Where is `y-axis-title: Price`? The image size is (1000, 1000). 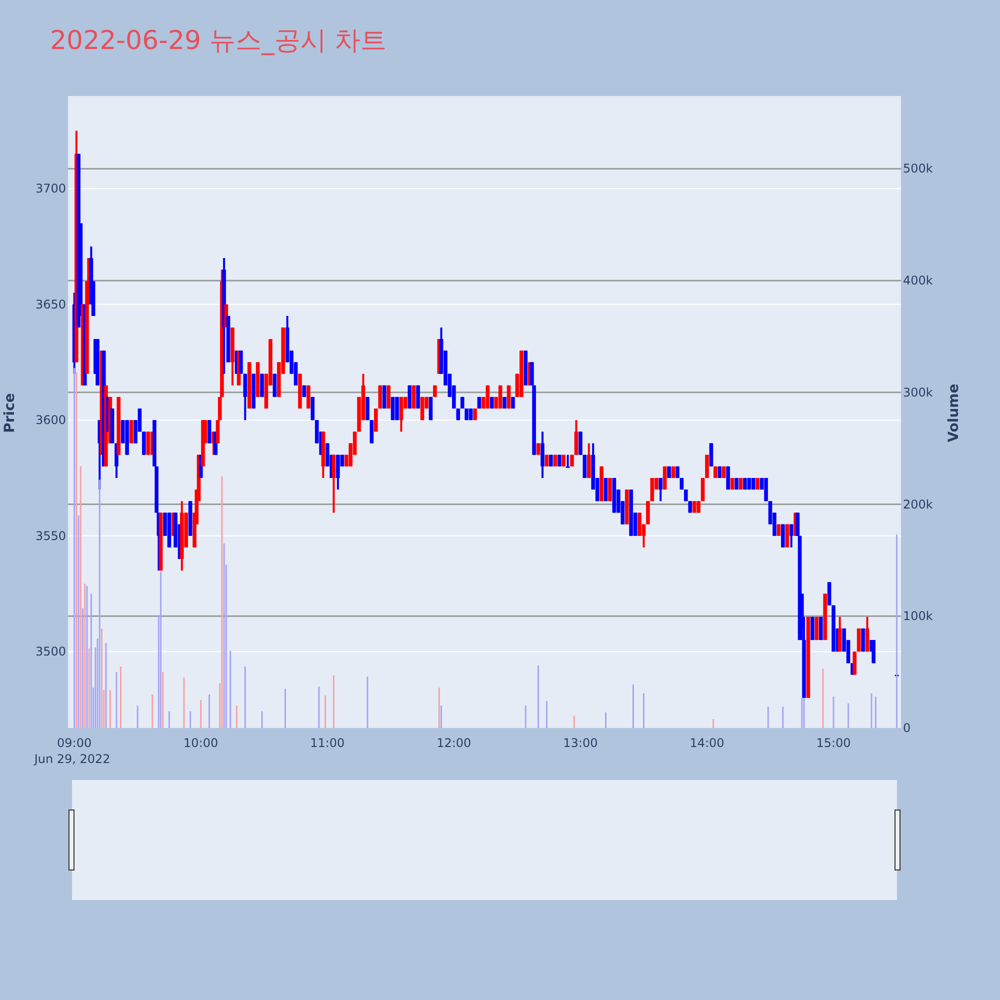 y-axis-title: Price is located at coordinates (10, 413).